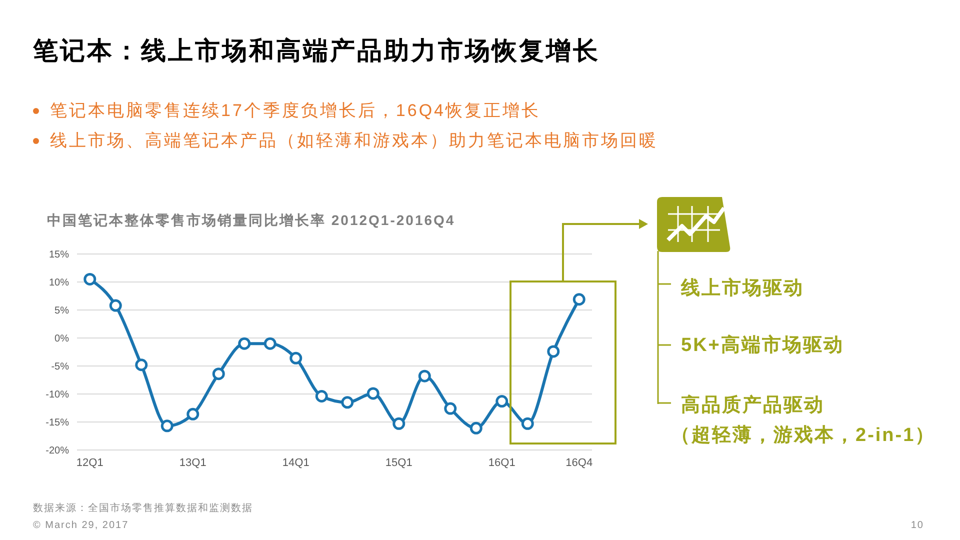  What do you see at coordinates (192, 462) in the screenshot?
I see `x-tick-label: 13Q1` at bounding box center [192, 462].